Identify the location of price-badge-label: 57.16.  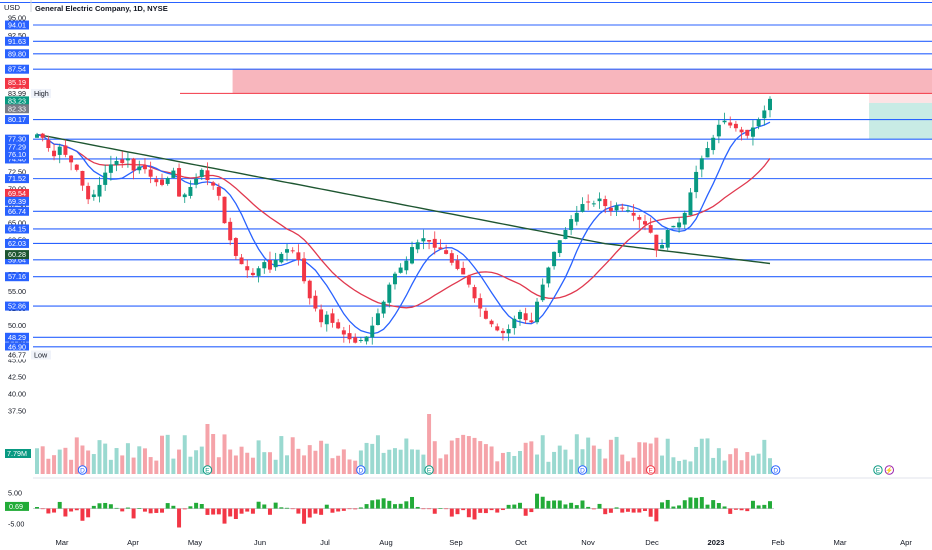
(17, 276).